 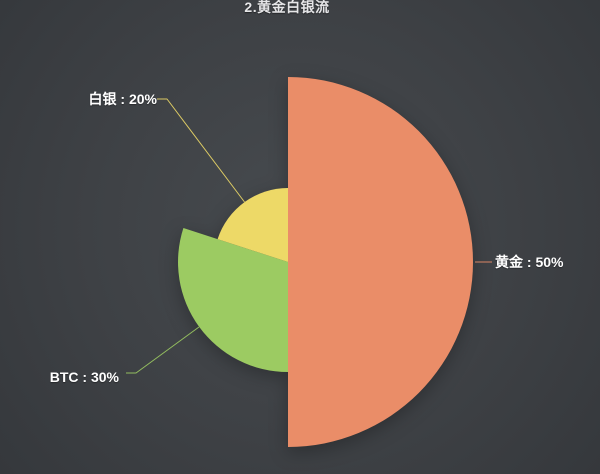 I want to click on pie-slice-silver, so click(x=252, y=225).